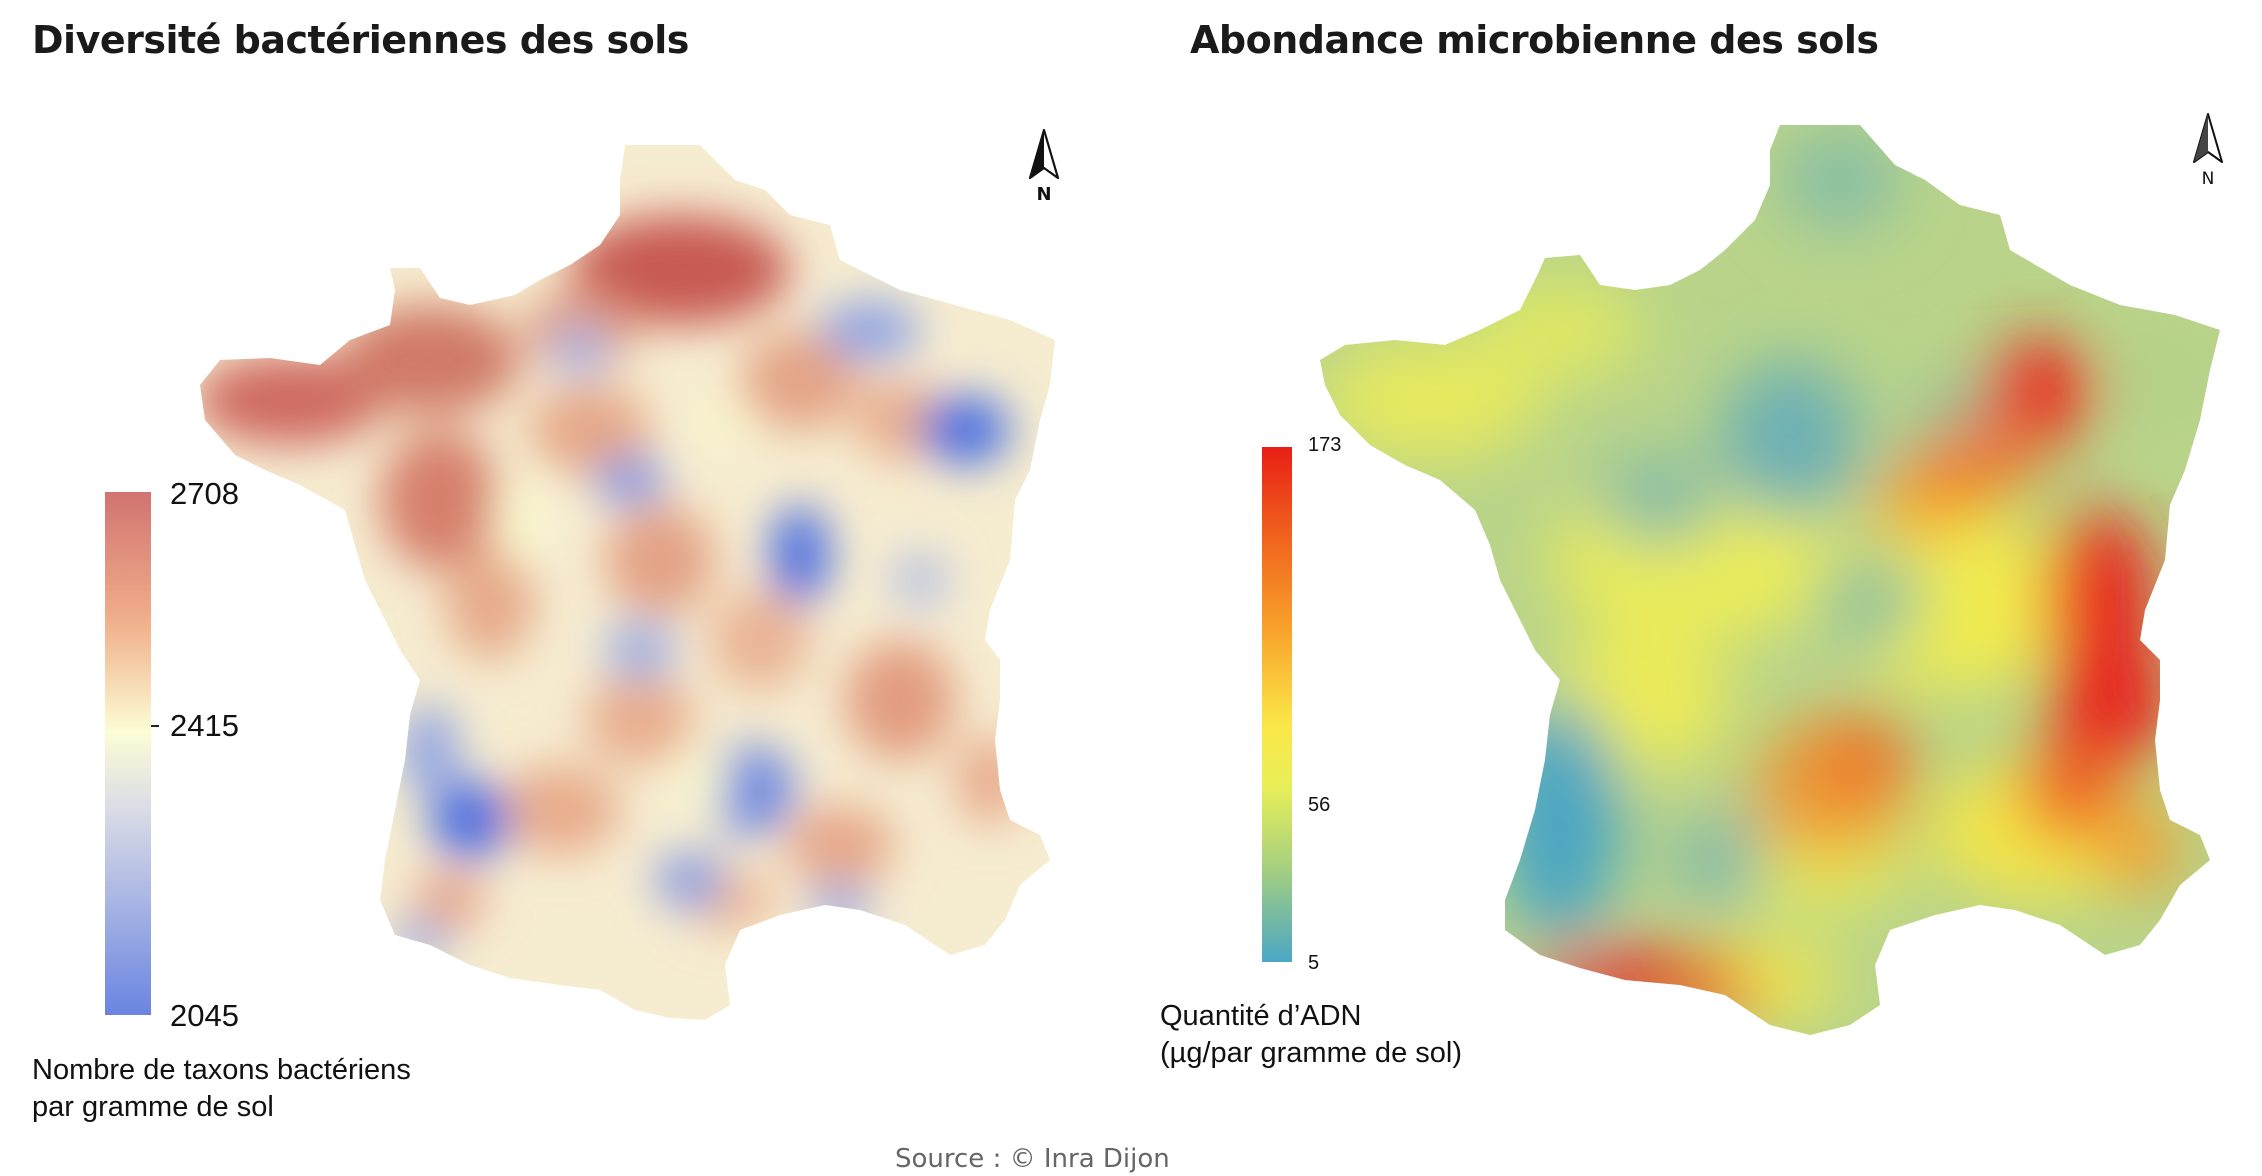  Describe the element at coordinates (1325, 445) in the screenshot. I see `right-scale-max-label: 173` at that location.